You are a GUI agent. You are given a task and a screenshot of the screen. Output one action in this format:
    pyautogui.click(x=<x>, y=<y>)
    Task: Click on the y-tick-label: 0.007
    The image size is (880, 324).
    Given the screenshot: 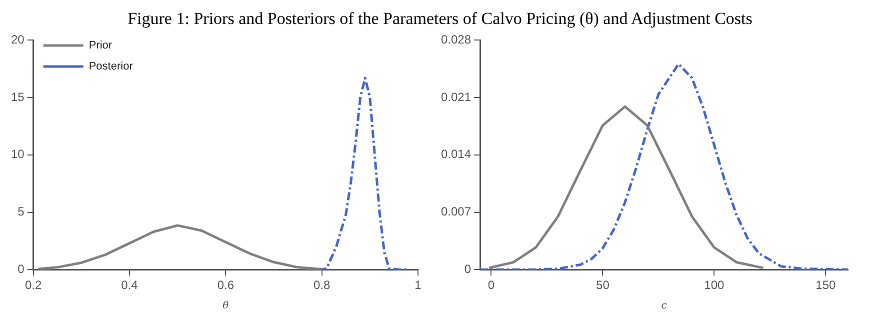 What is the action you would take?
    pyautogui.click(x=456, y=211)
    